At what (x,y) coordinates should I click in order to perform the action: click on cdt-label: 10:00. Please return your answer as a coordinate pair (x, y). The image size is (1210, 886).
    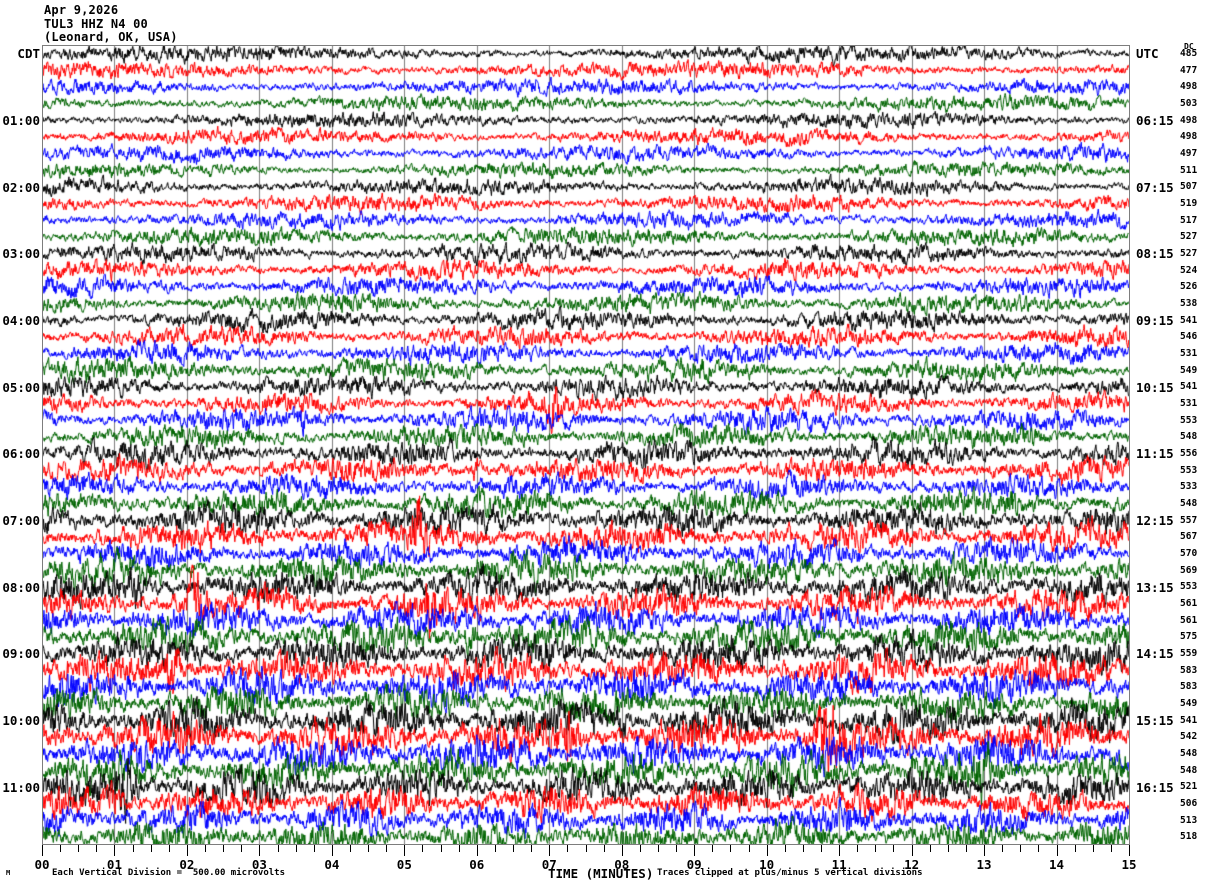
    Looking at the image, I should click on (21, 720).